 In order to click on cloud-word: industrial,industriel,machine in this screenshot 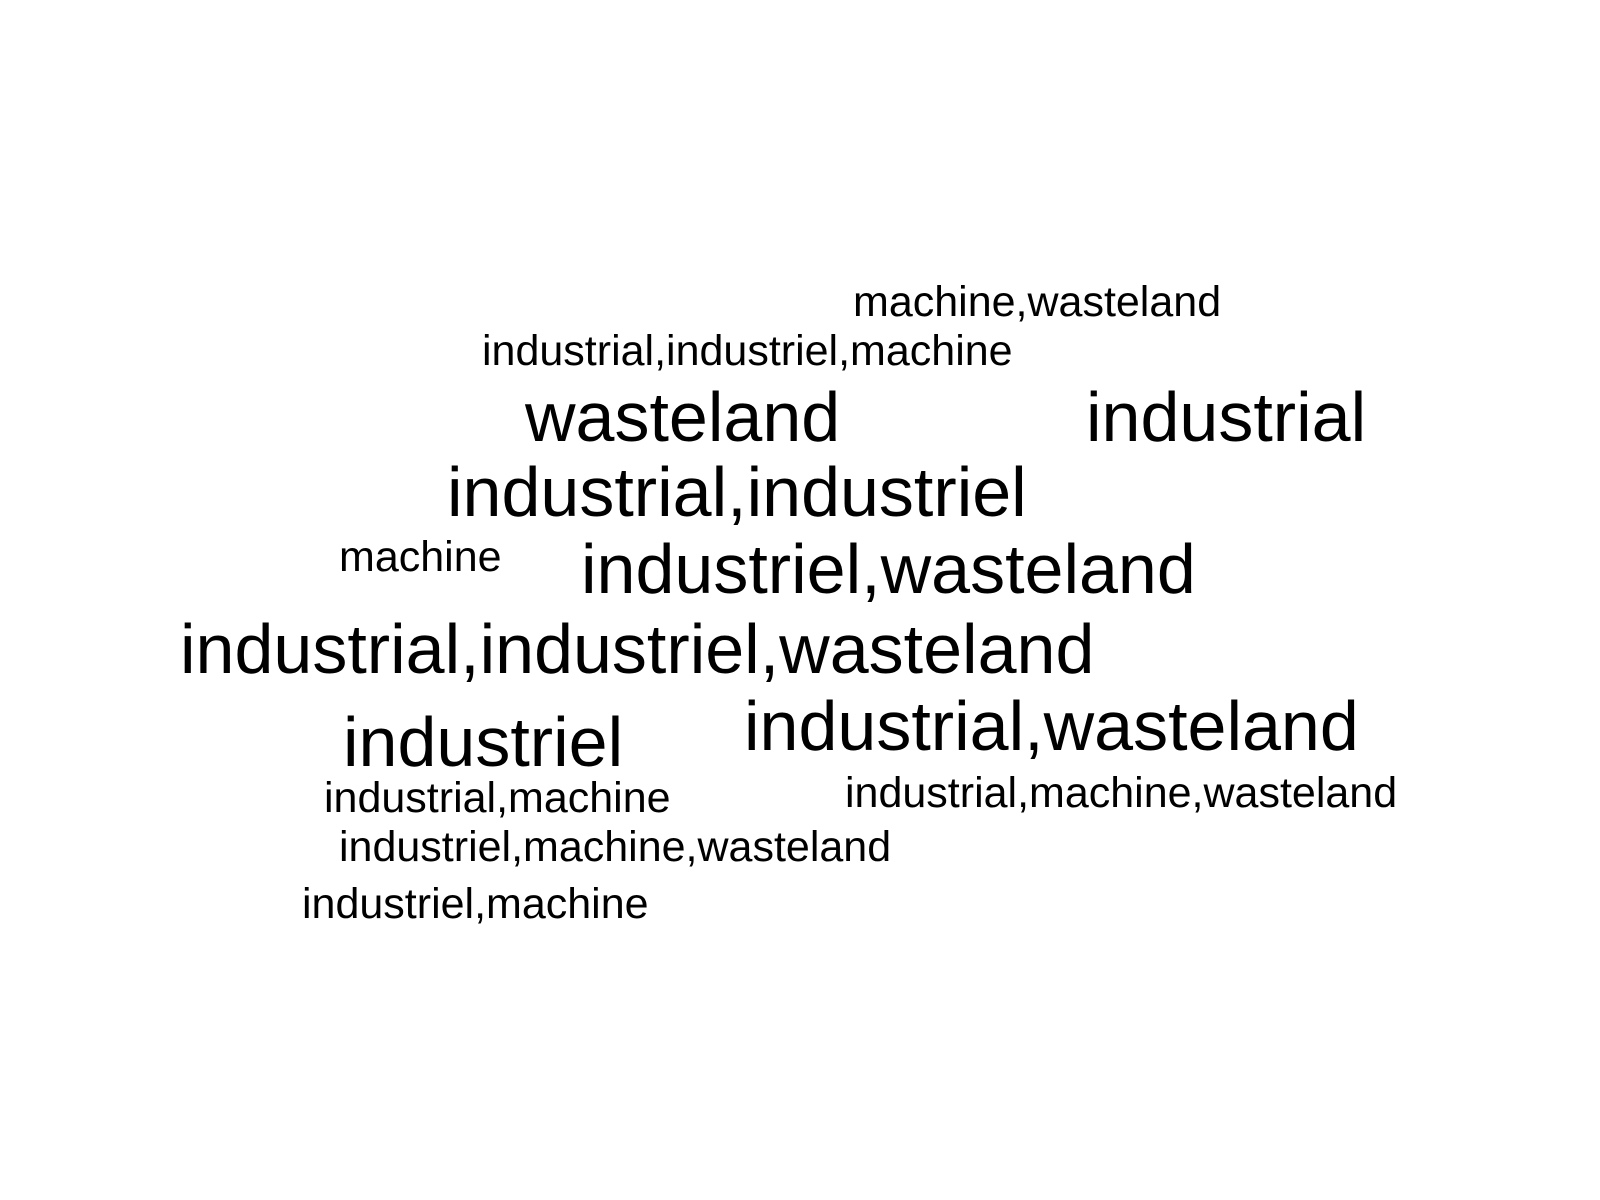, I will do `click(747, 351)`.